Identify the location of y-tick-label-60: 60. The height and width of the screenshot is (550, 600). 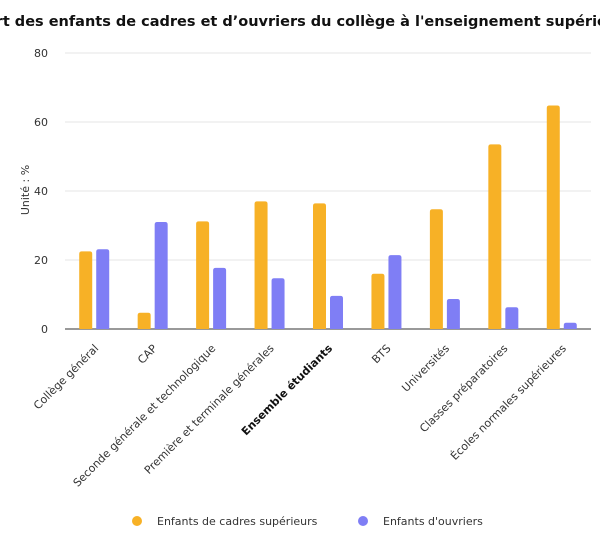
(41, 122).